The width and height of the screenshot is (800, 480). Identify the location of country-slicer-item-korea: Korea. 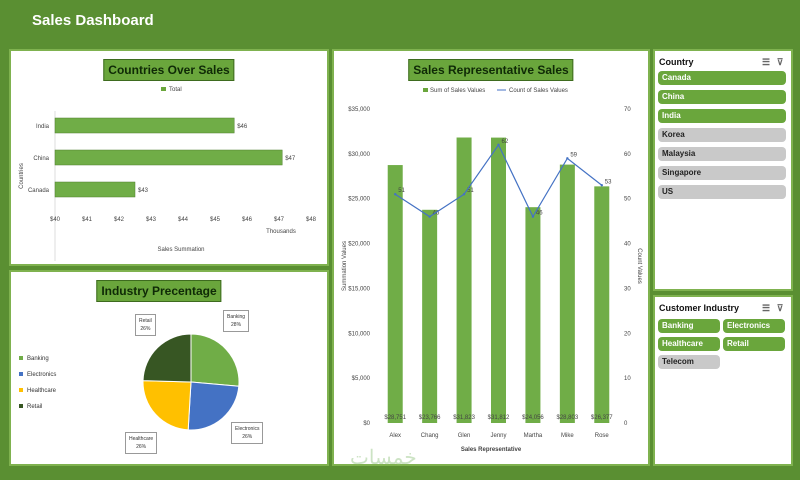
(722, 135).